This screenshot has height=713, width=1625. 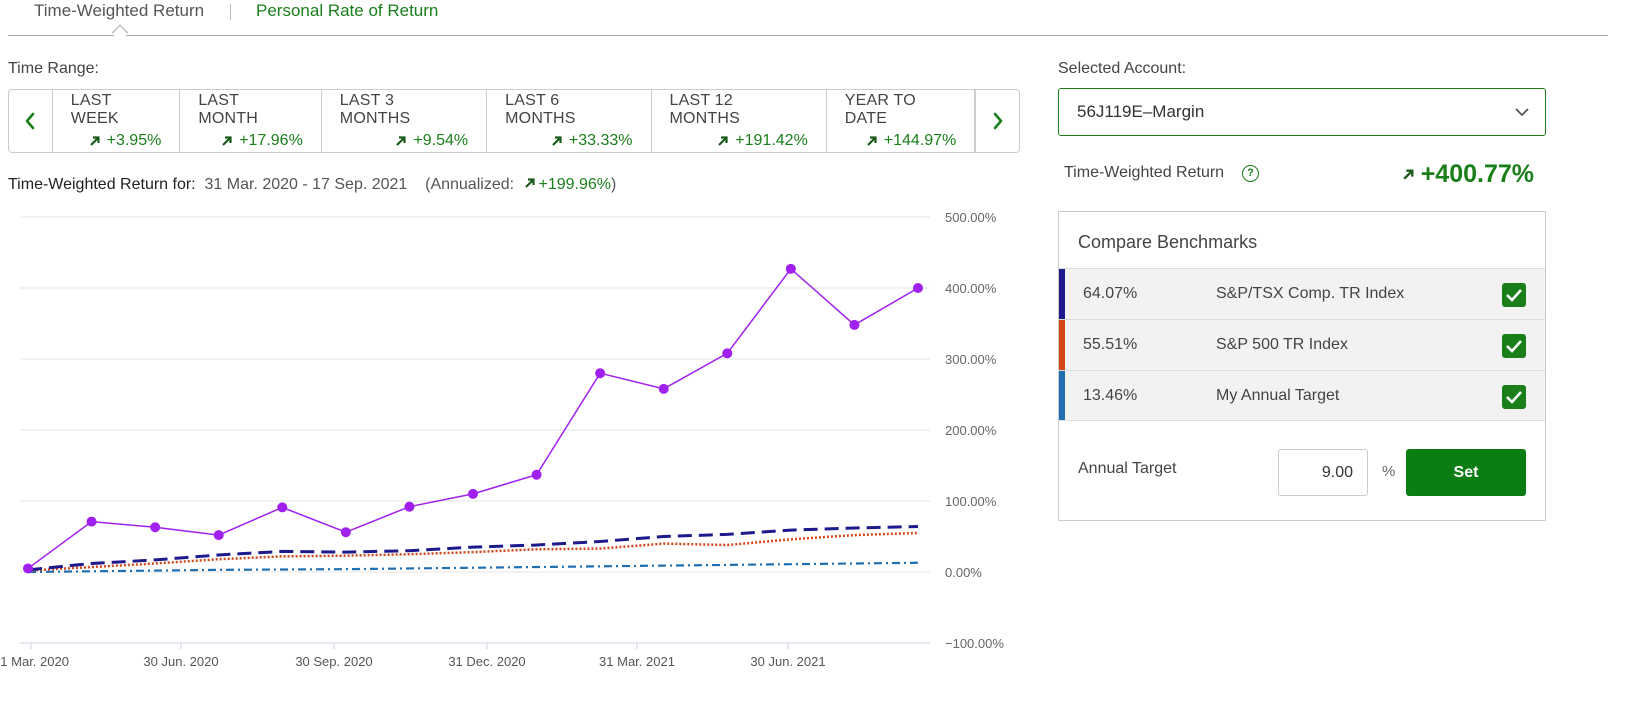 I want to click on range-value: +144.97%, so click(x=911, y=141).